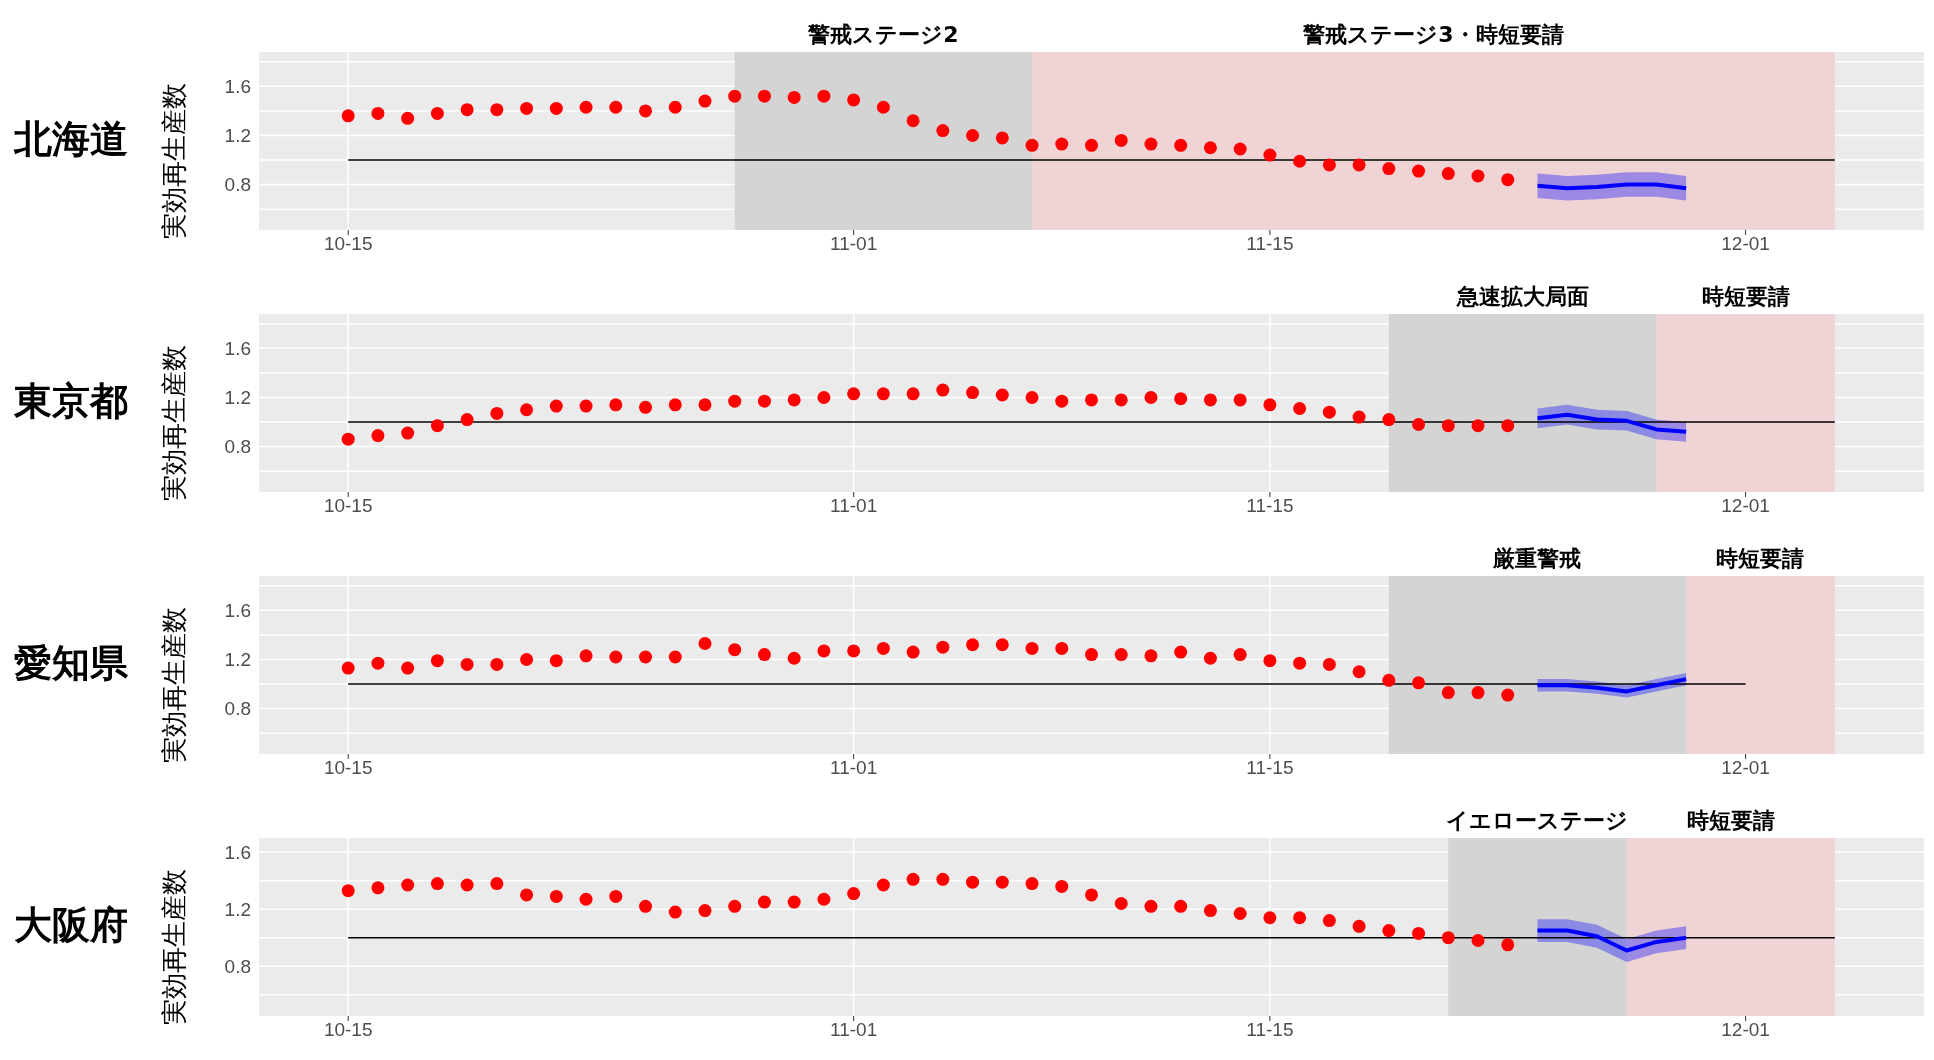 This screenshot has height=1060, width=1934. I want to click on y-axis-title: 実効再生産数, so click(174, 161).